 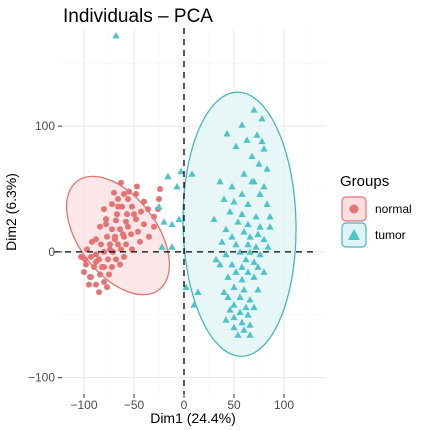 What do you see at coordinates (376, 222) in the screenshot?
I see `legend-items: normal tumor` at bounding box center [376, 222].